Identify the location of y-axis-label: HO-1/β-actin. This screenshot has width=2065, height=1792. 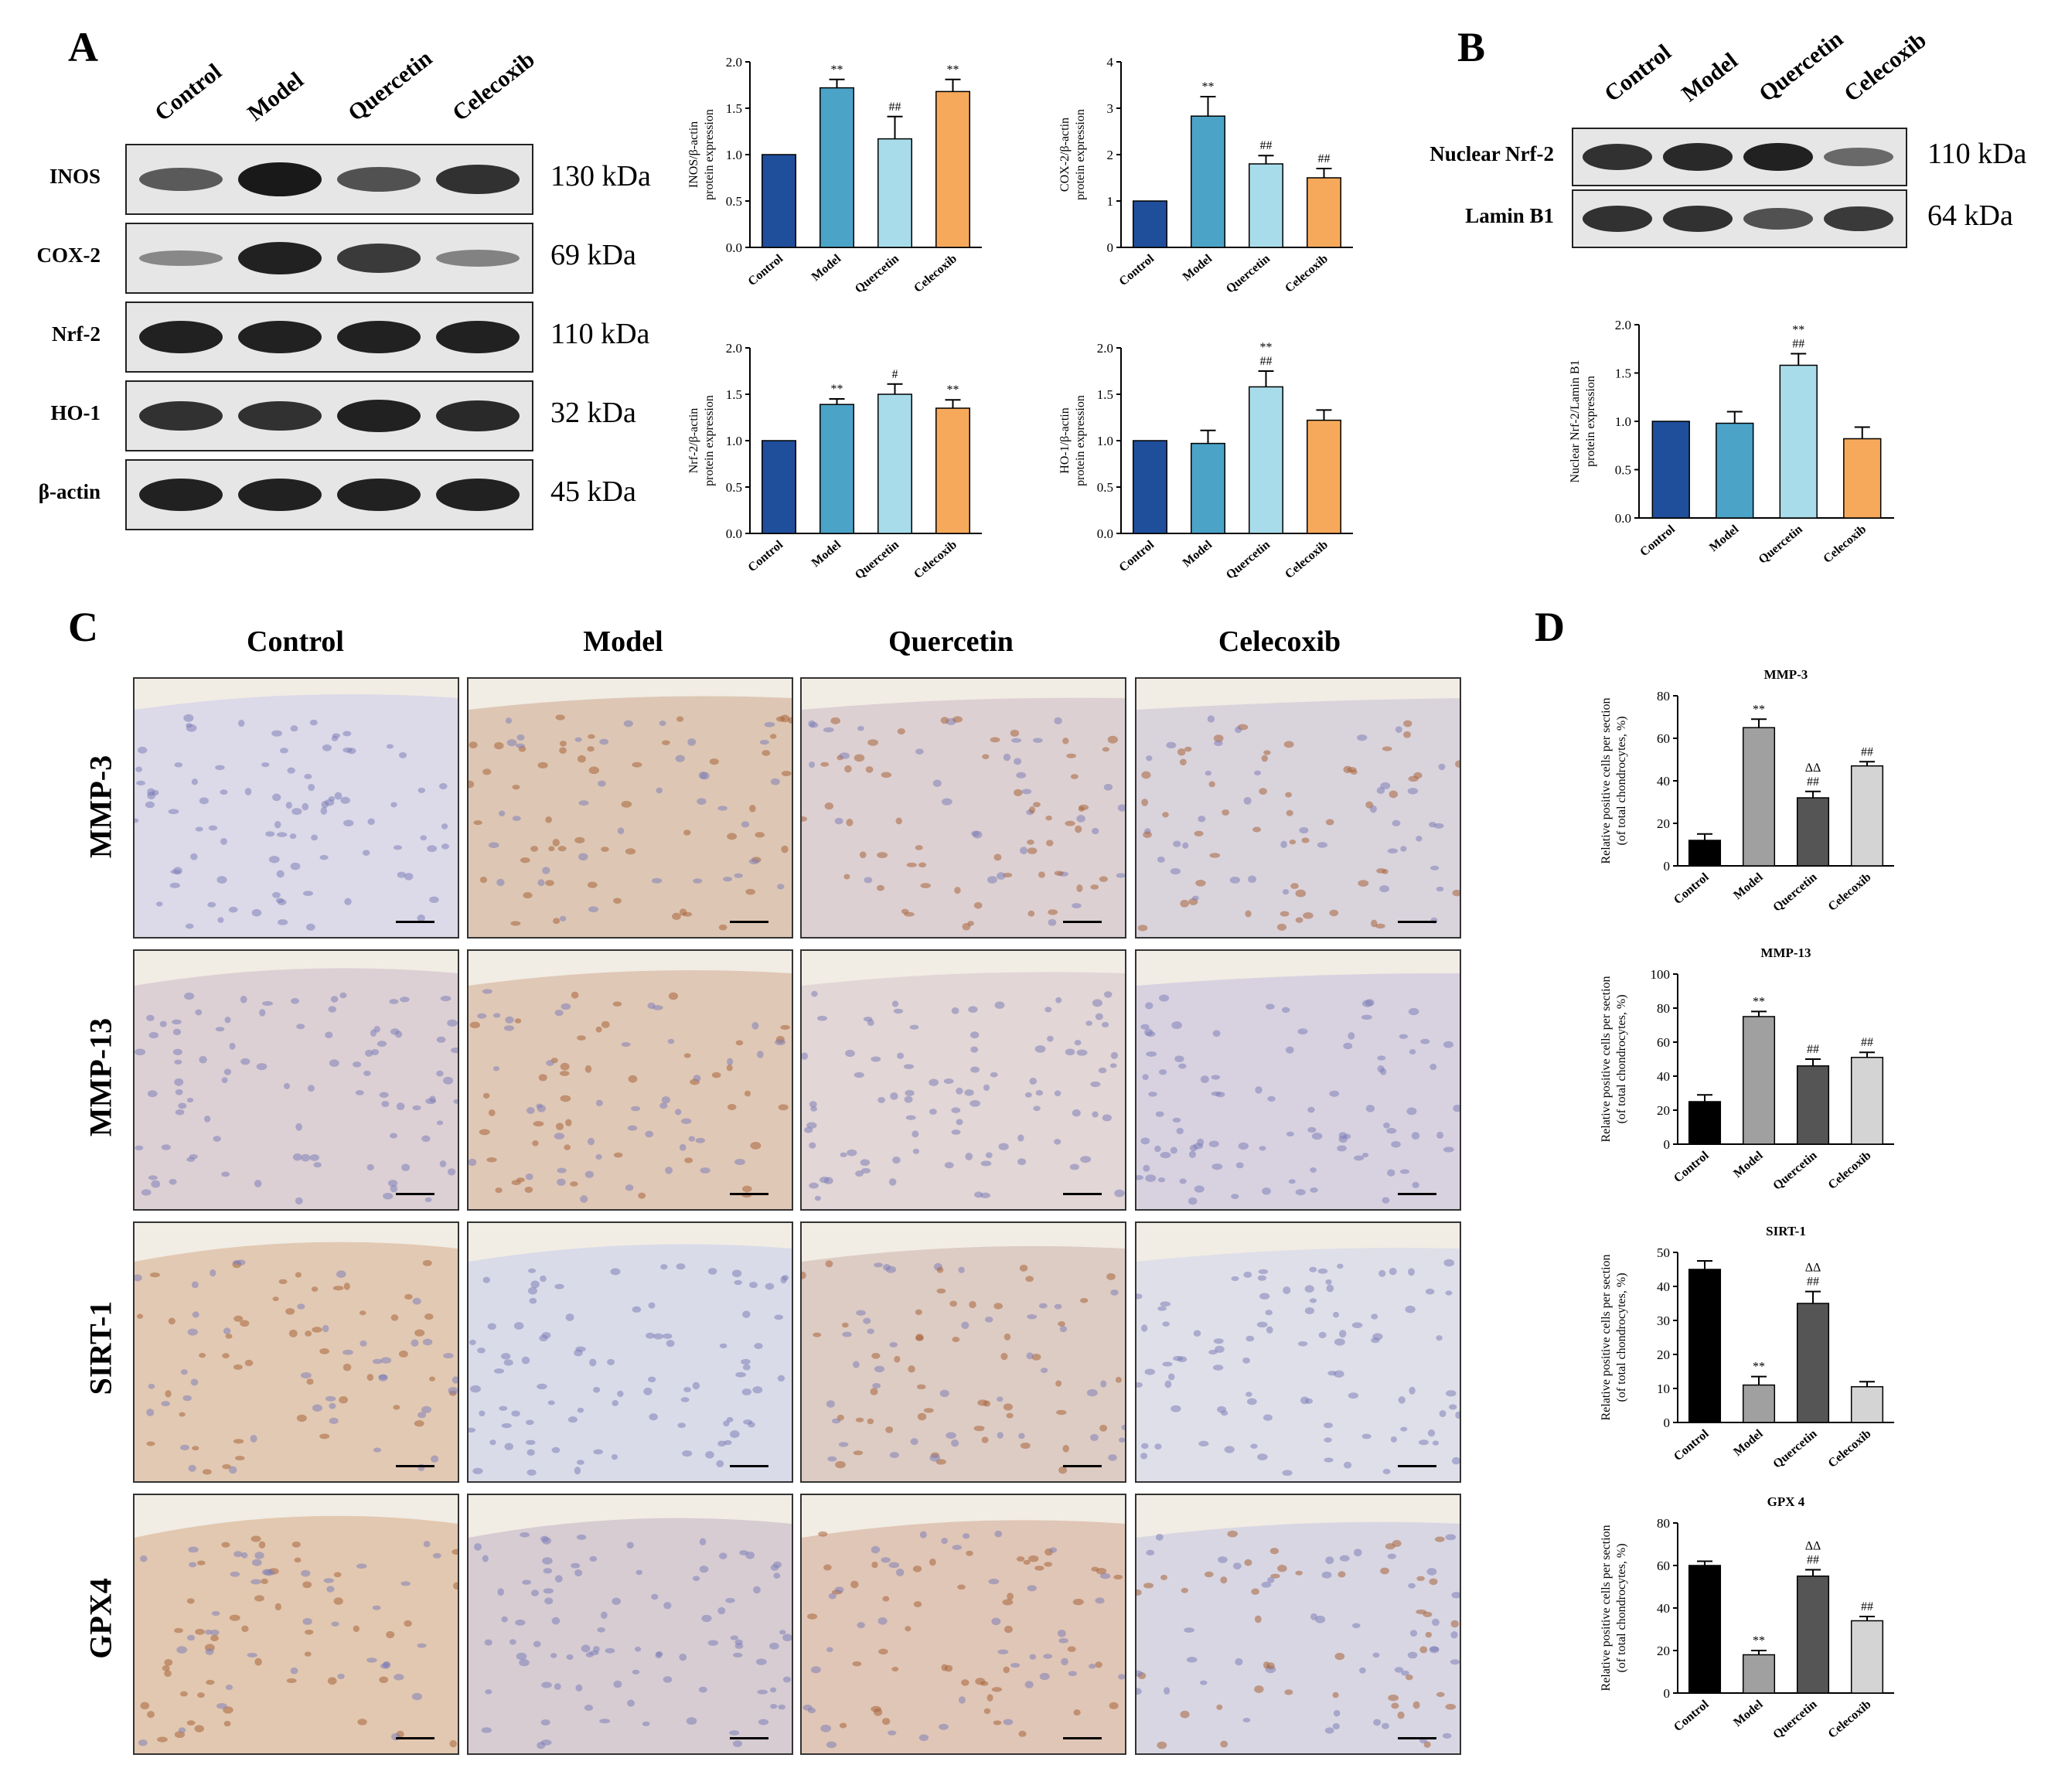
(1065, 440).